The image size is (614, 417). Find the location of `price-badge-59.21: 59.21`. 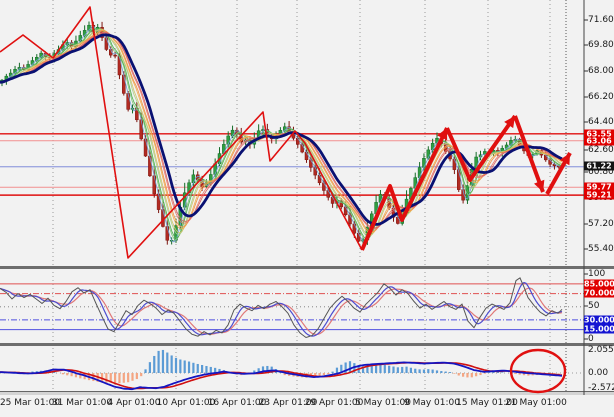

price-badge-59.21: 59.21 is located at coordinates (599, 195).